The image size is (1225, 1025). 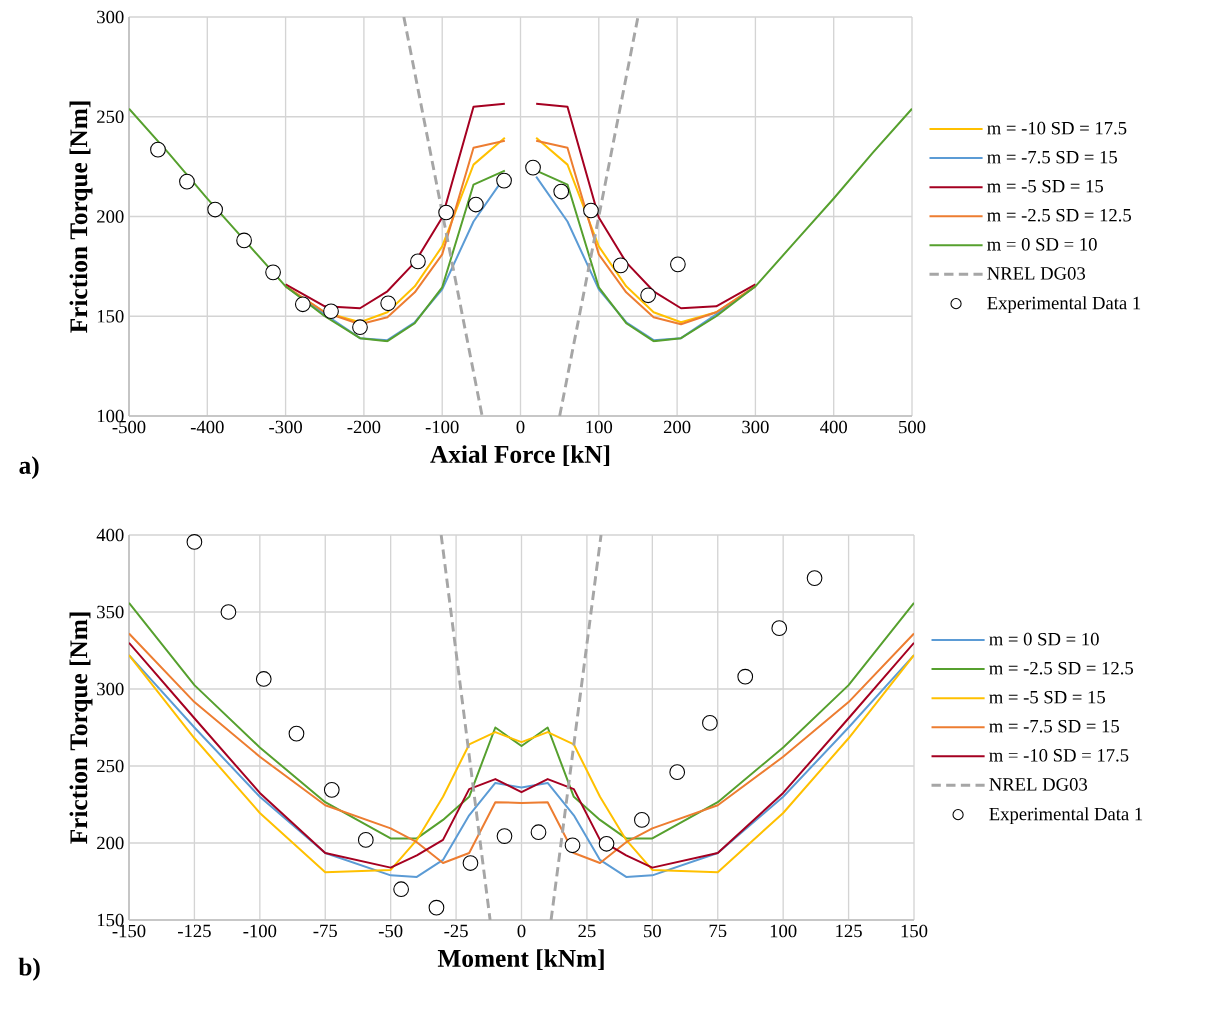 I want to click on x-tick-label: 200, so click(x=677, y=427).